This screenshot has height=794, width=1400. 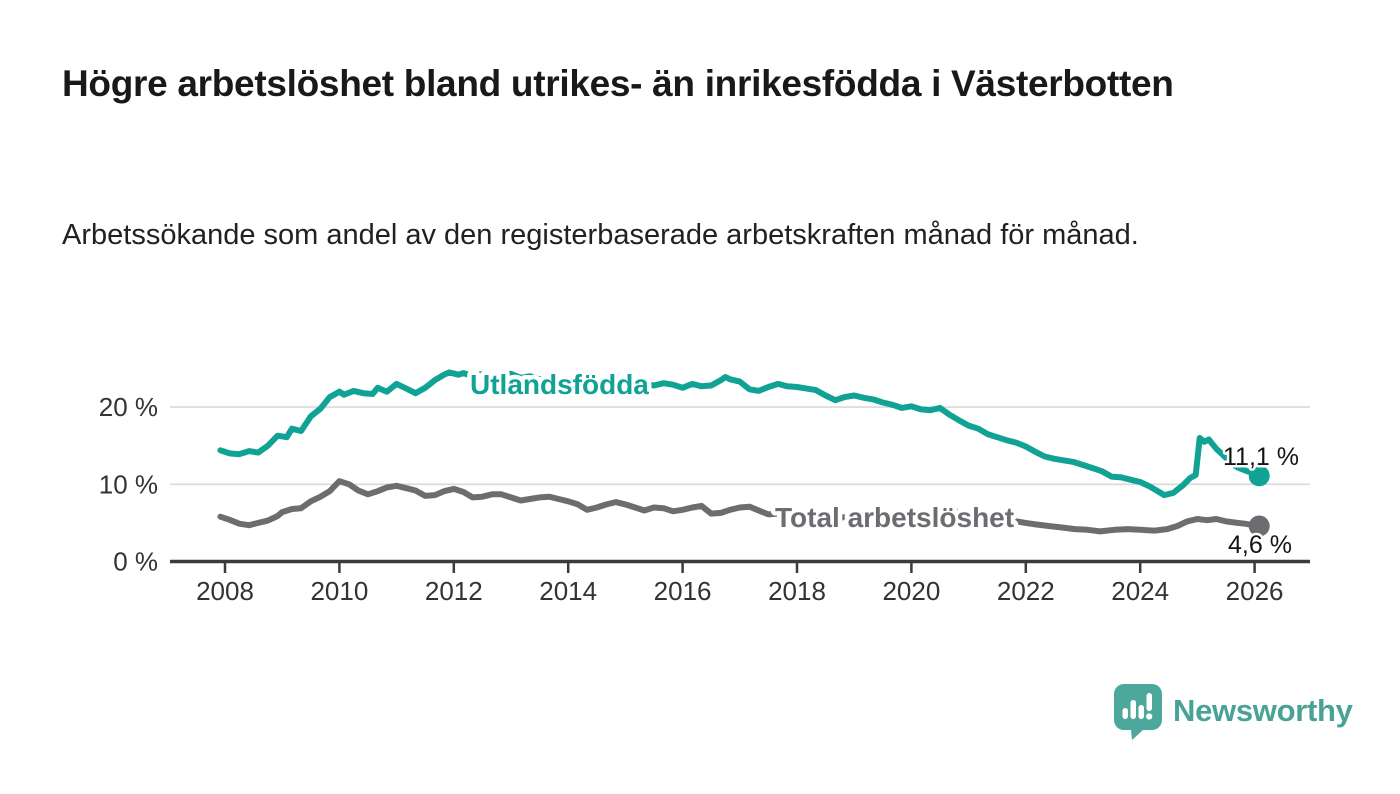 What do you see at coordinates (683, 591) in the screenshot?
I see `x-axis-tick-label: 2016` at bounding box center [683, 591].